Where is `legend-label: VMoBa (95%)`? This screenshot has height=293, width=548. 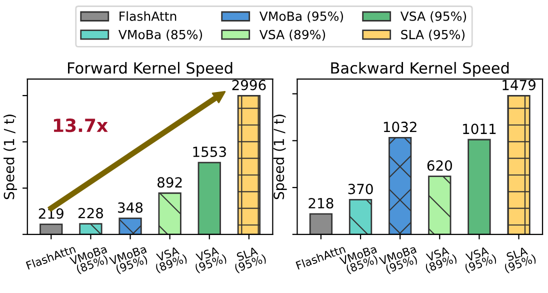
legend-label: VMoBa (95%) is located at coordinates (301, 16).